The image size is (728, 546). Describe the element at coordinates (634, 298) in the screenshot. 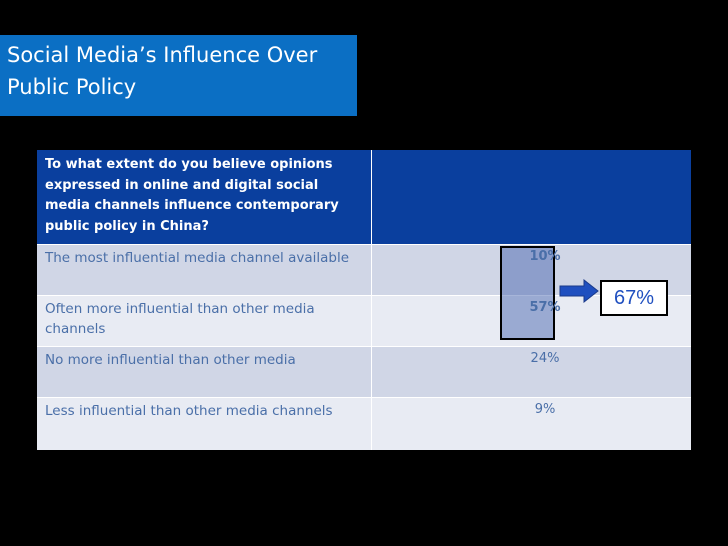

I see `callout: 67%` at that location.